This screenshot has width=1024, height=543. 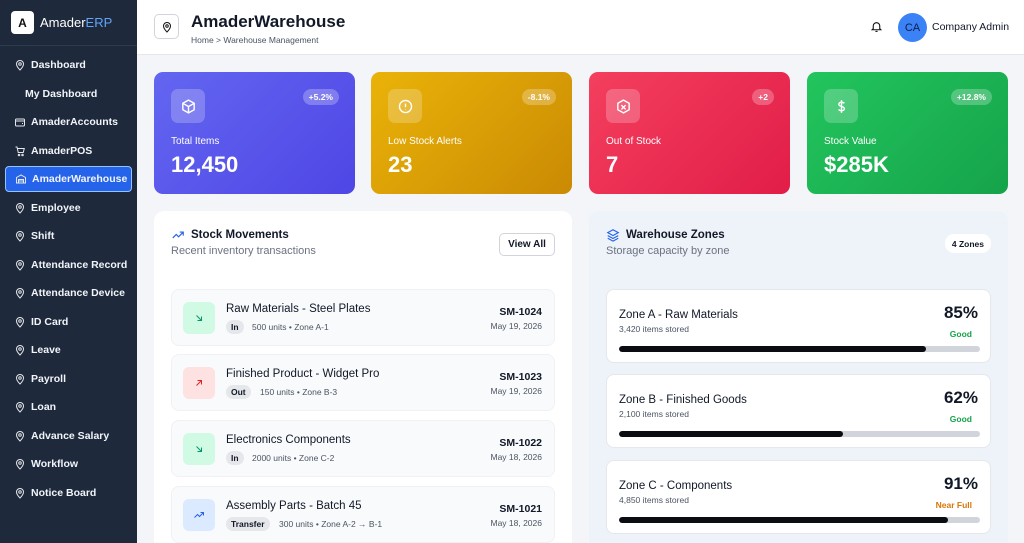 What do you see at coordinates (689, 133) in the screenshot?
I see `stat-card-out-of-stock: +2 Out of Stock 7` at bounding box center [689, 133].